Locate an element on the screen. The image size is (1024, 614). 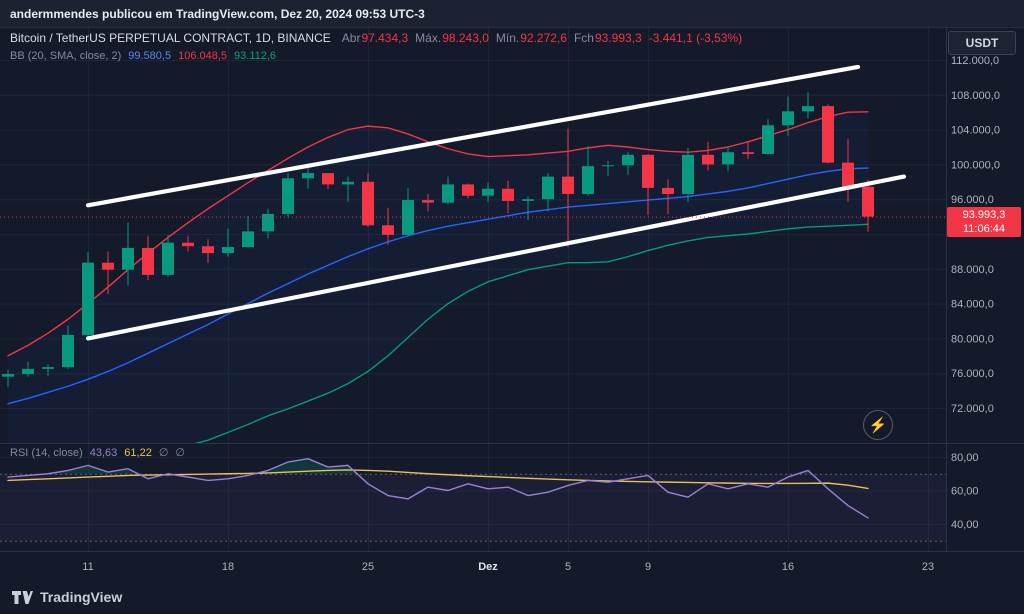
price-tick-label: 72.000,0 is located at coordinates (972, 409).